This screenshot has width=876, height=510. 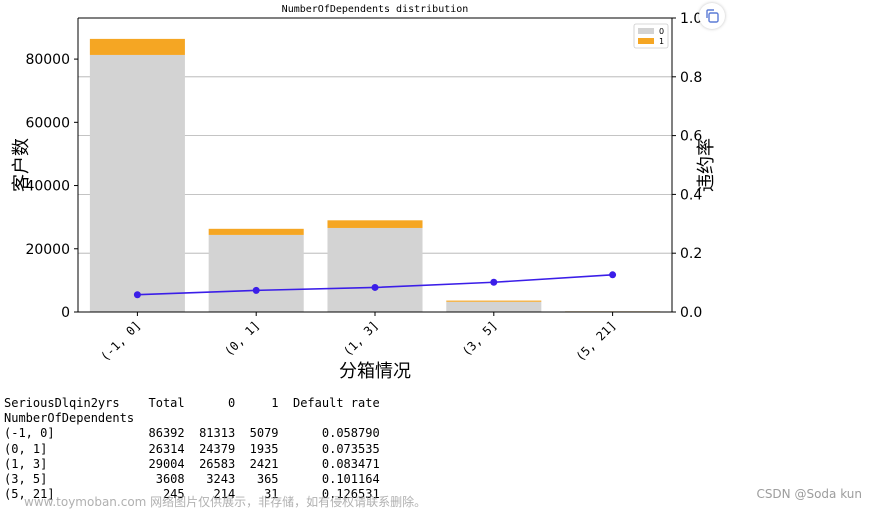 What do you see at coordinates (375, 371) in the screenshot?
I see `x-axis-label: 分箱情况` at bounding box center [375, 371].